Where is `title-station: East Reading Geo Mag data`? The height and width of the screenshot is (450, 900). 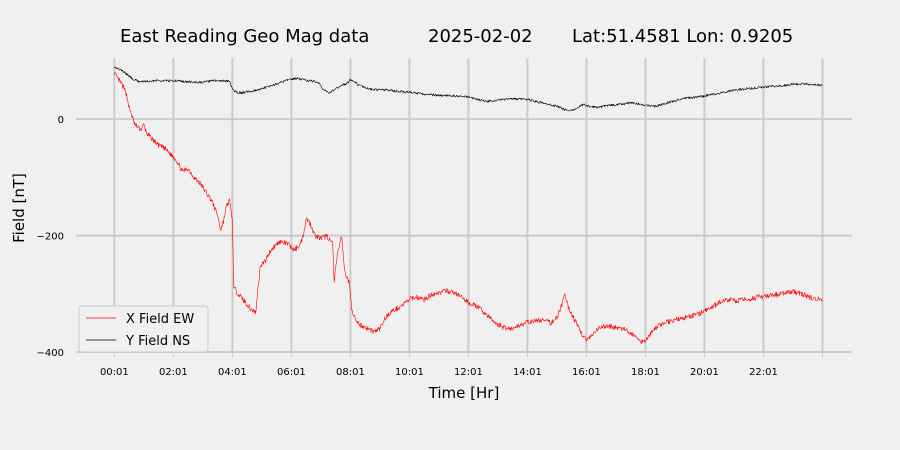 title-station: East Reading Geo Mag data is located at coordinates (244, 36).